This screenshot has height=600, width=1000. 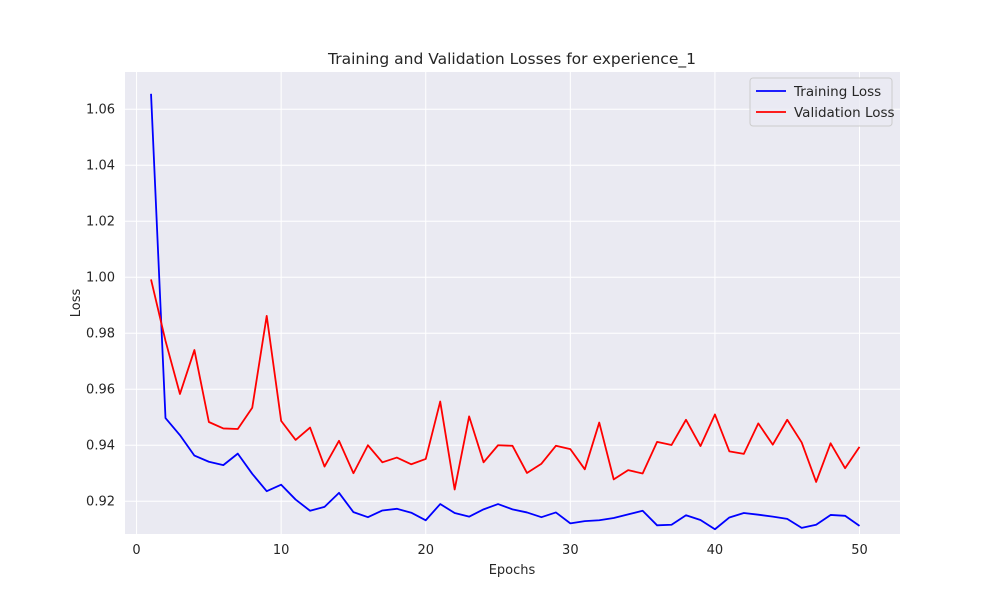 I want to click on y-tick-label: 1.02, so click(x=100, y=222).